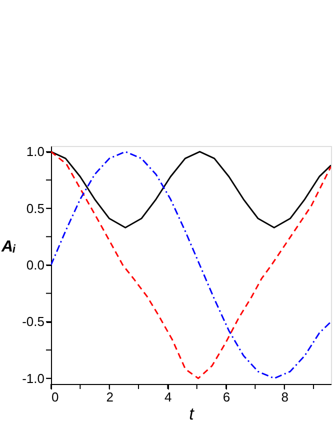 The width and height of the screenshot is (333, 430). Describe the element at coordinates (55, 397) in the screenshot. I see `x-tick-label: 0` at that location.